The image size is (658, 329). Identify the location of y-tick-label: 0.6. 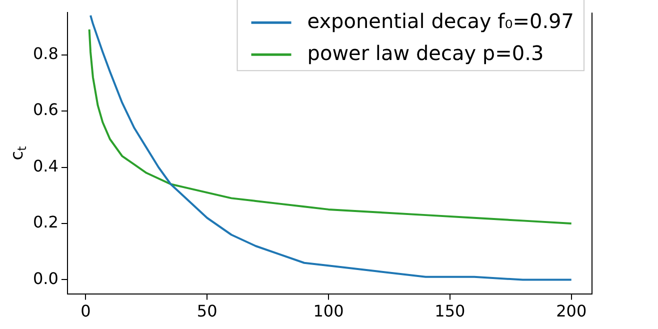
(45, 110).